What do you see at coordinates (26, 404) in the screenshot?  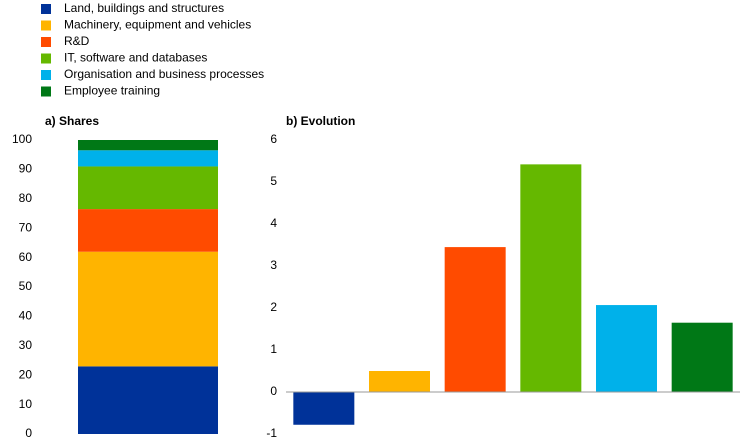 I see `y-tick-label: 10` at bounding box center [26, 404].